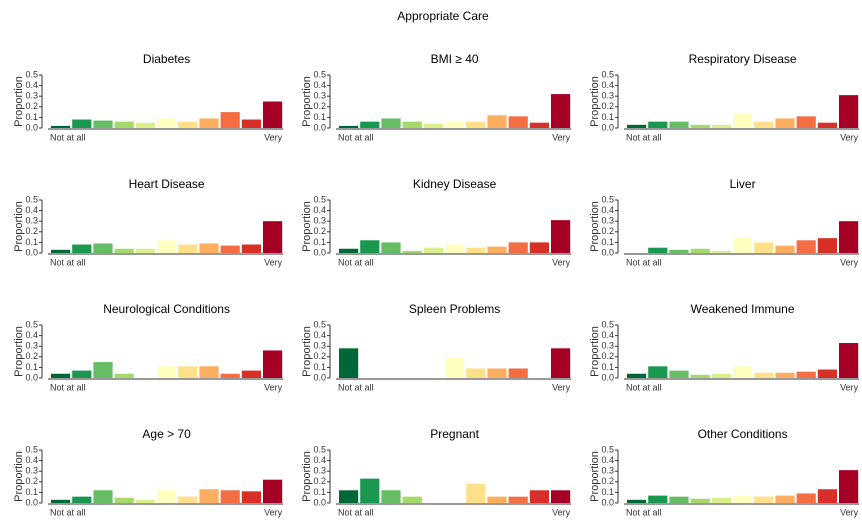 The image size is (862, 524). I want to click on panel-title: Kidney Disease, so click(455, 184).